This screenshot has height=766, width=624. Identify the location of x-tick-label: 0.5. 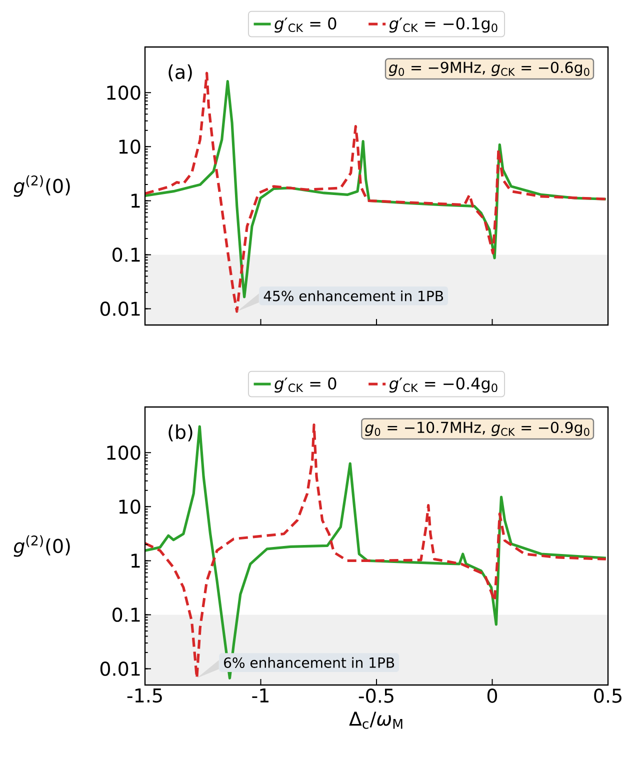
(608, 695).